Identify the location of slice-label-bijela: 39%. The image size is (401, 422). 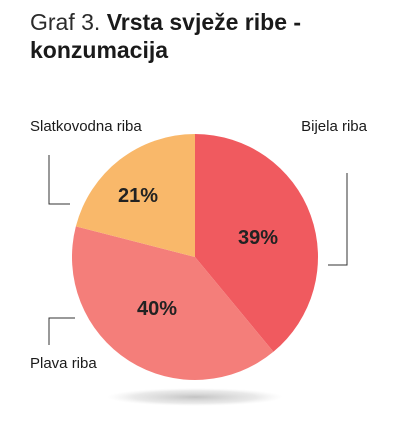
(258, 238).